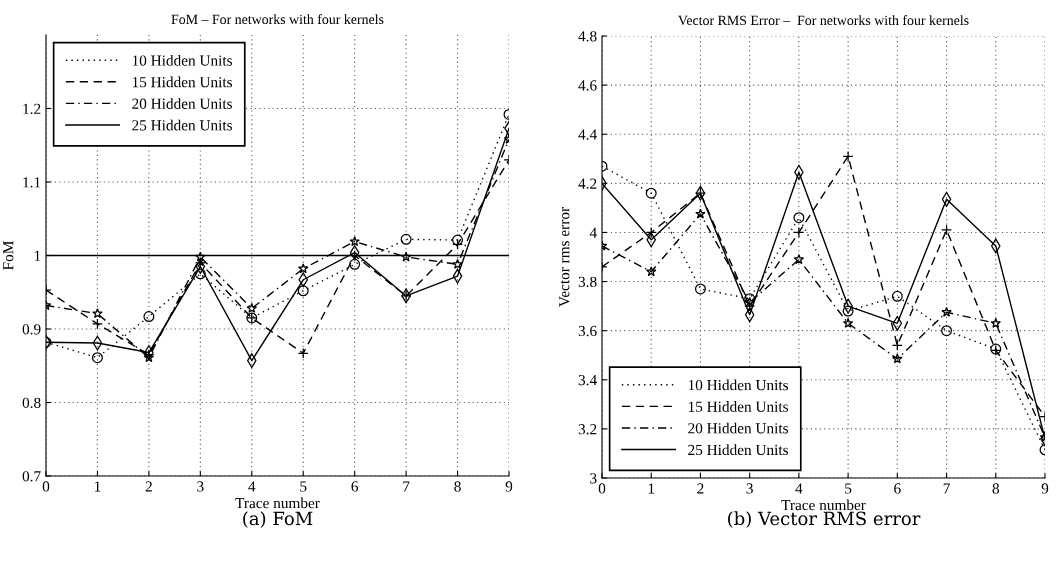  Describe the element at coordinates (8, 255) in the screenshot. I see `y-axis-title: FoM` at that location.